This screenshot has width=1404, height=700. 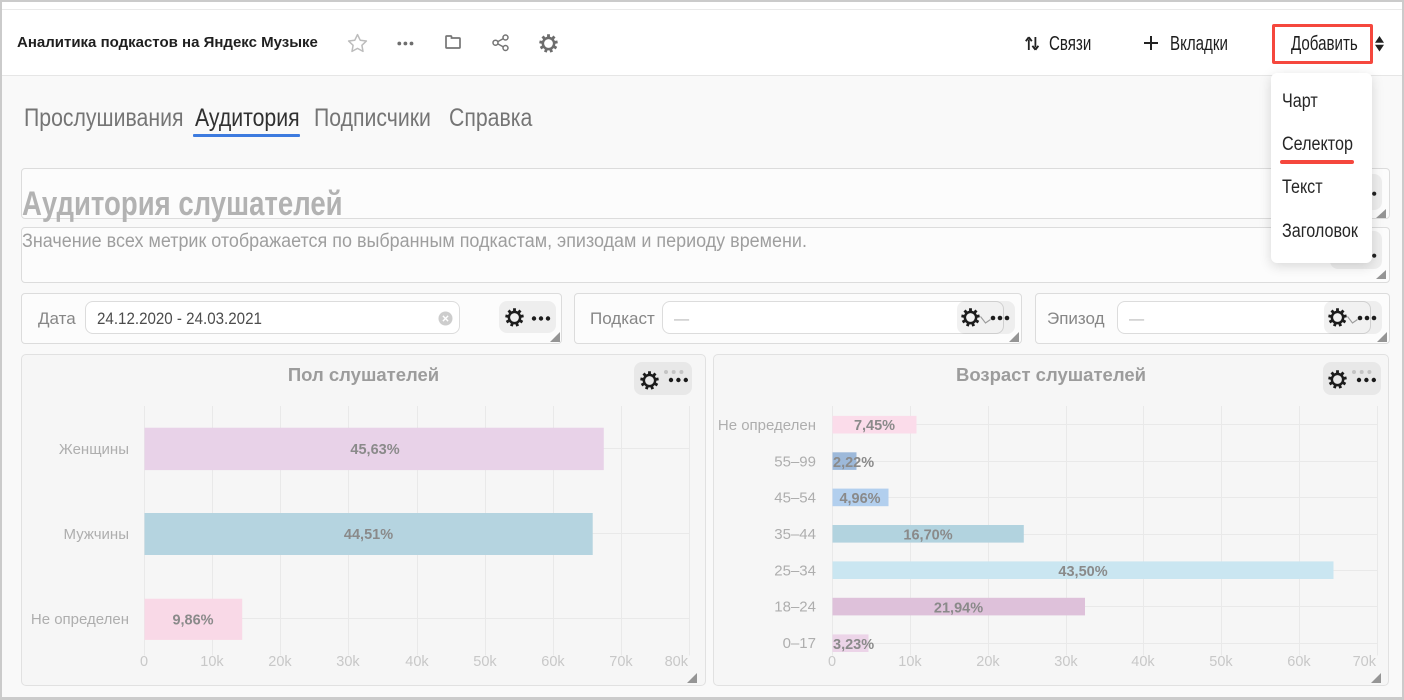 I want to click on svg-text: 21,94%, so click(x=958, y=609).